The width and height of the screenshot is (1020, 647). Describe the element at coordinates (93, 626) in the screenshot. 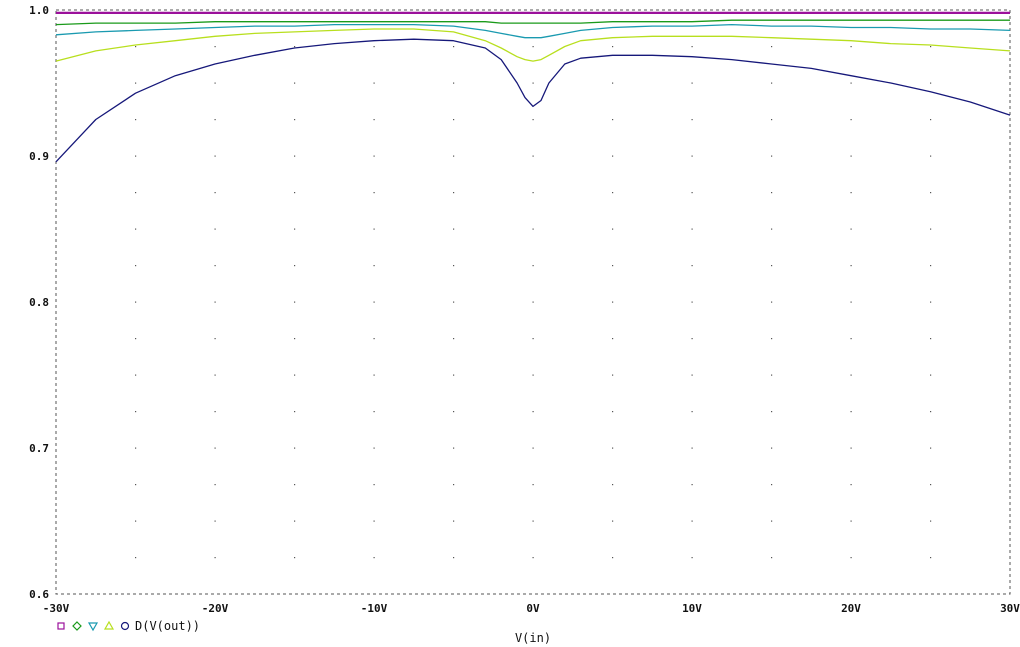

I see `legend-markers` at that location.